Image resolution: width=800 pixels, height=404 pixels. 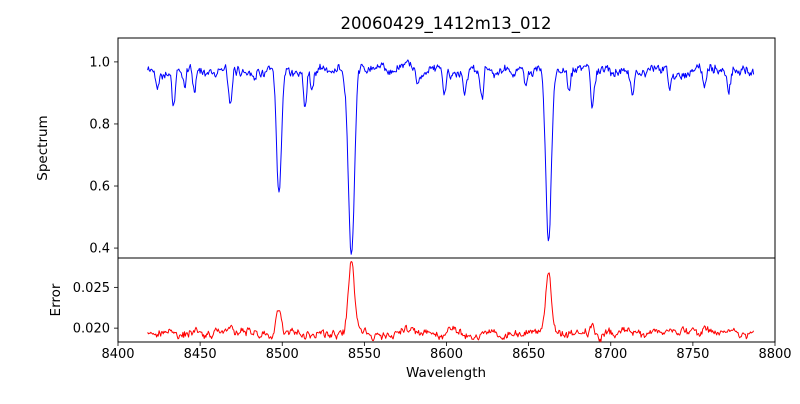 What do you see at coordinates (446, 373) in the screenshot?
I see `x-axis-title: Wavelength` at bounding box center [446, 373].